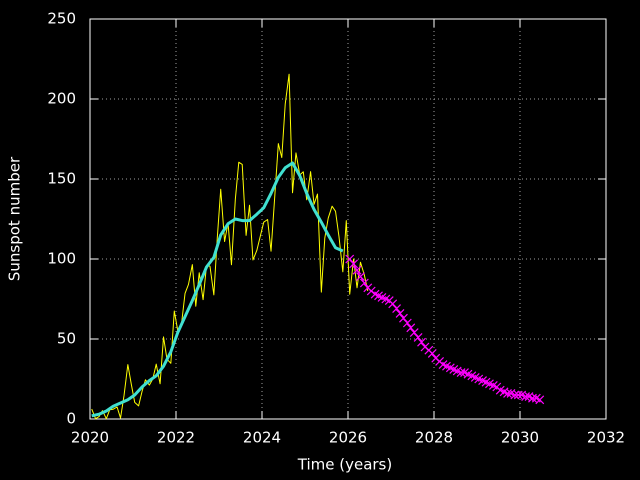  Describe the element at coordinates (520, 438) in the screenshot. I see `x-tick-label: 2030` at that location.